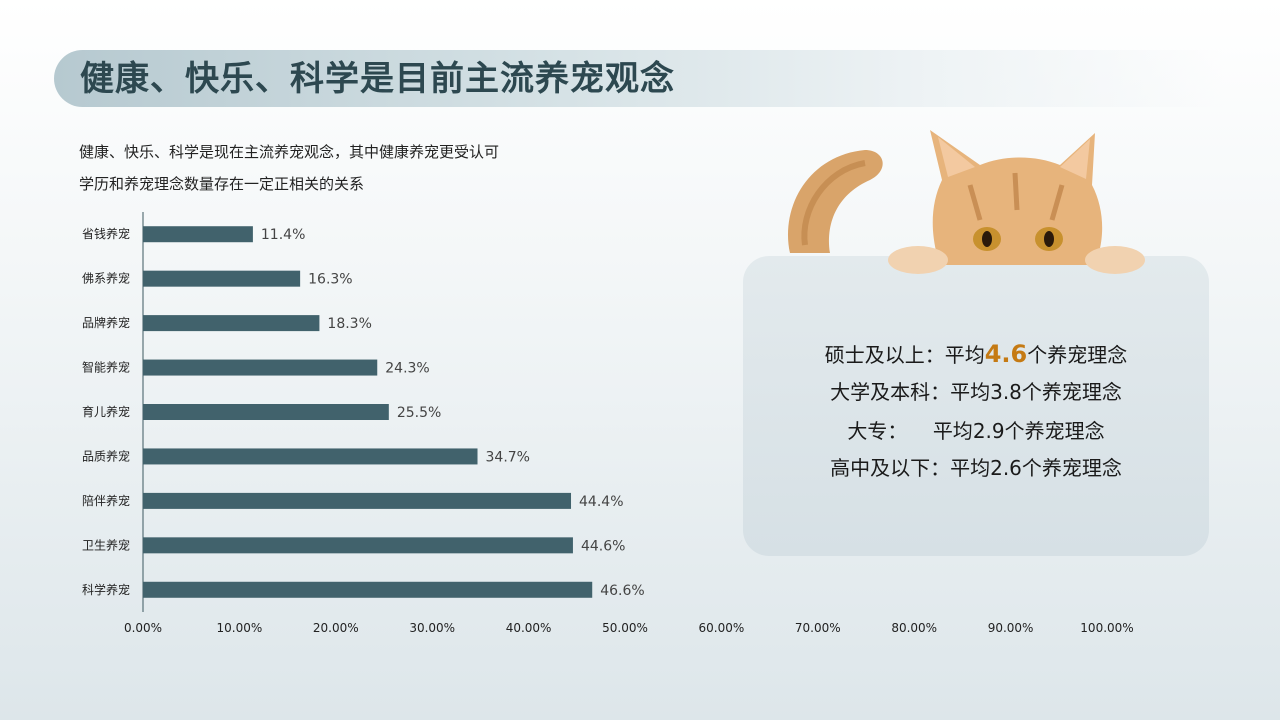 The image size is (1280, 720). I want to click on category-label: 佛系养宠, so click(106, 278).